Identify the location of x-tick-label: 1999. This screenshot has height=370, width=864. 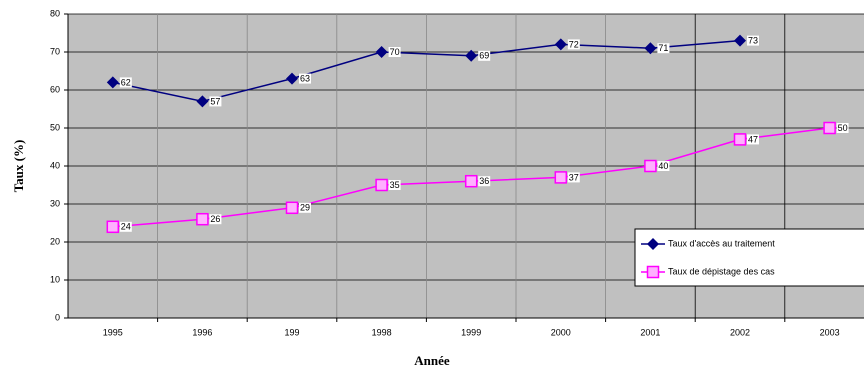
(471, 332).